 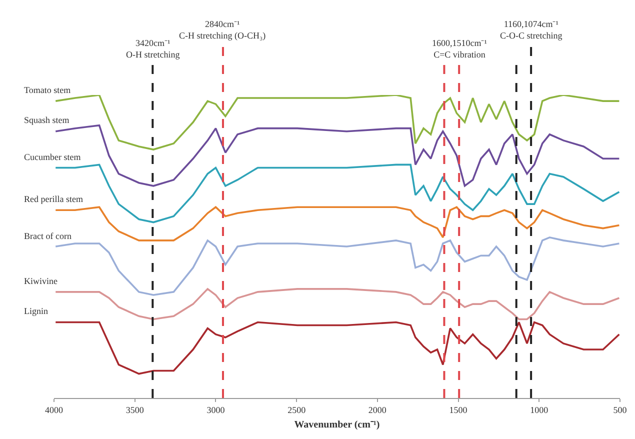 I want to click on ref-line-label: 3420cm⁻¹ O-H stretching, so click(x=153, y=49).